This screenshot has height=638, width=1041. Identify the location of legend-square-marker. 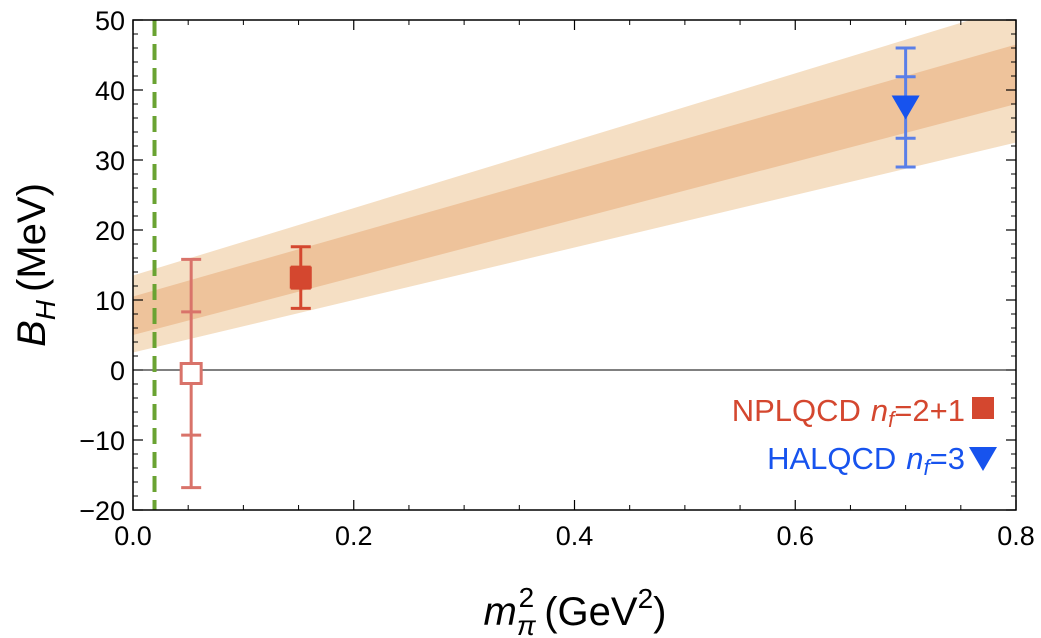
(983, 408).